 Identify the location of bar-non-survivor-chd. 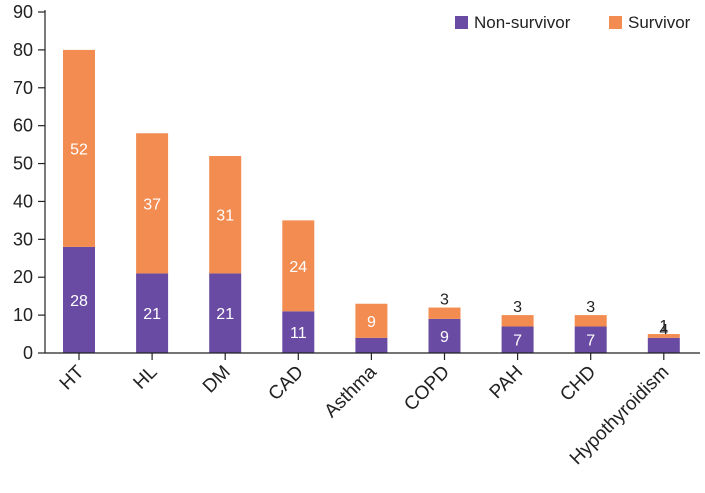
(590, 339).